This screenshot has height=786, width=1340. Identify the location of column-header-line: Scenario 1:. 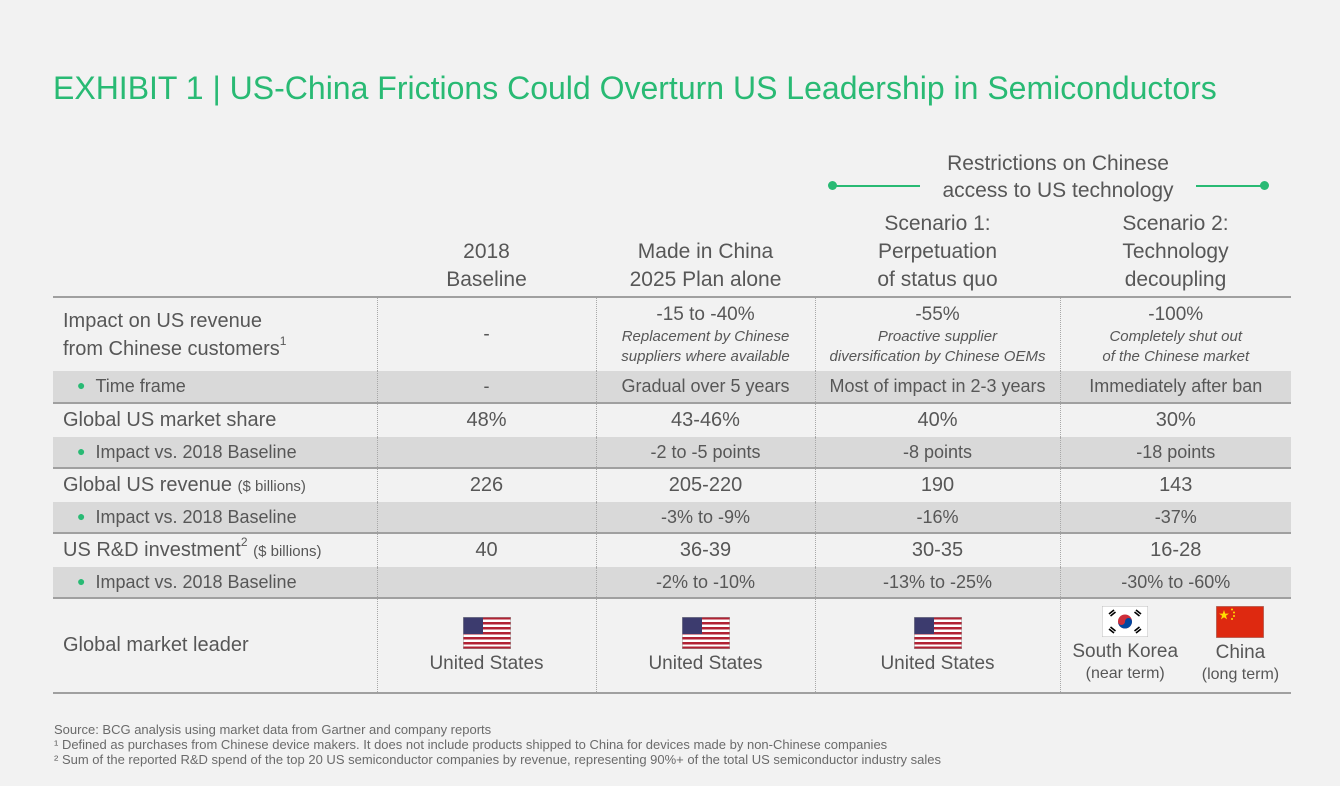
(937, 223).